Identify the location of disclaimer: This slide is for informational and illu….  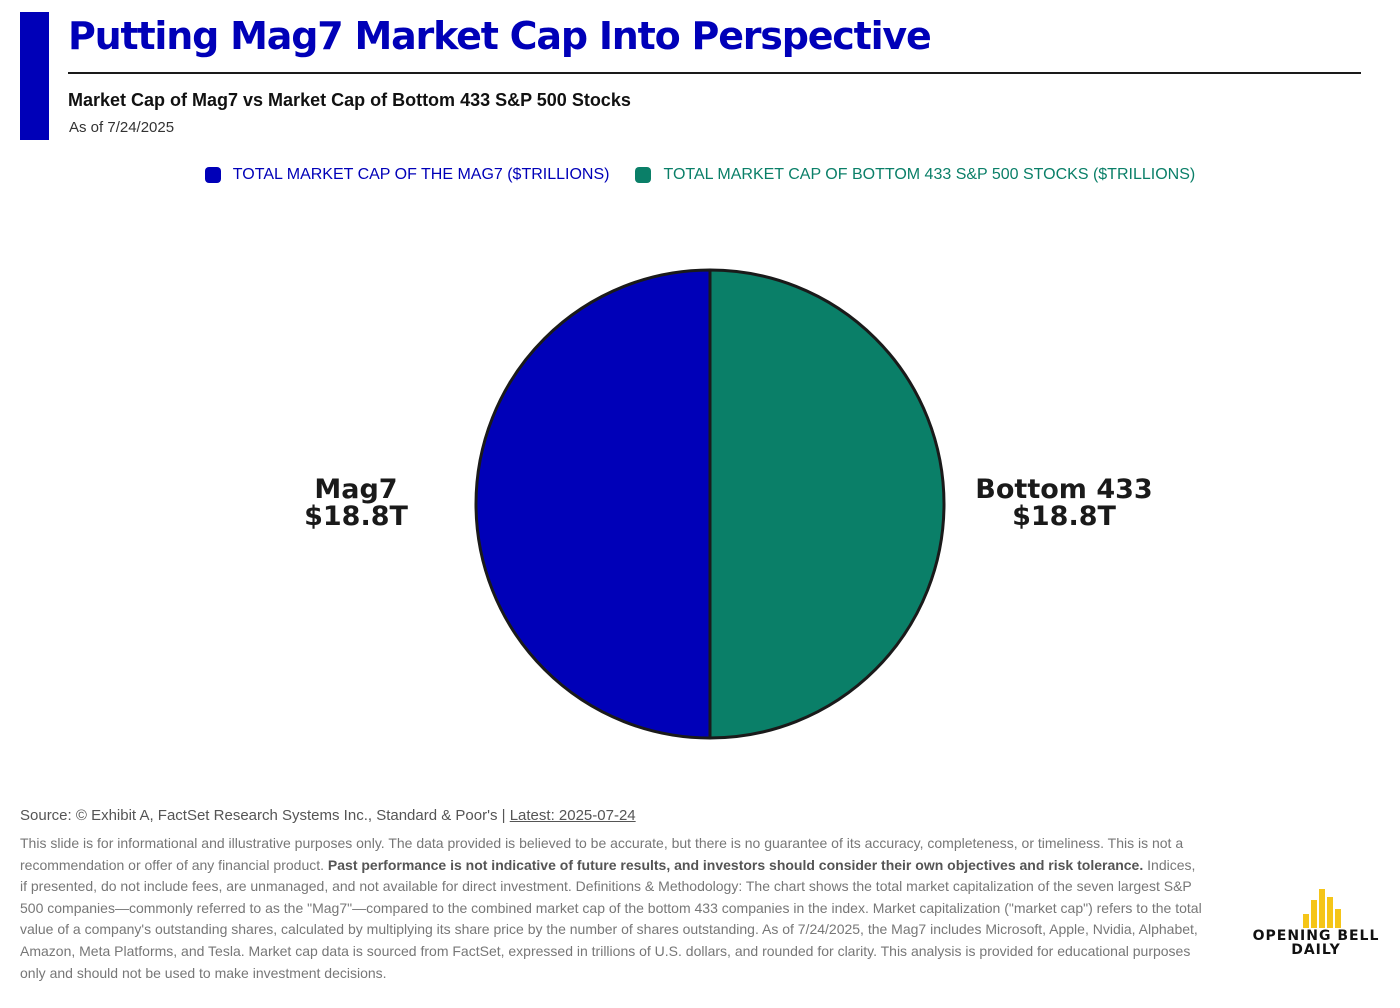
(612, 908).